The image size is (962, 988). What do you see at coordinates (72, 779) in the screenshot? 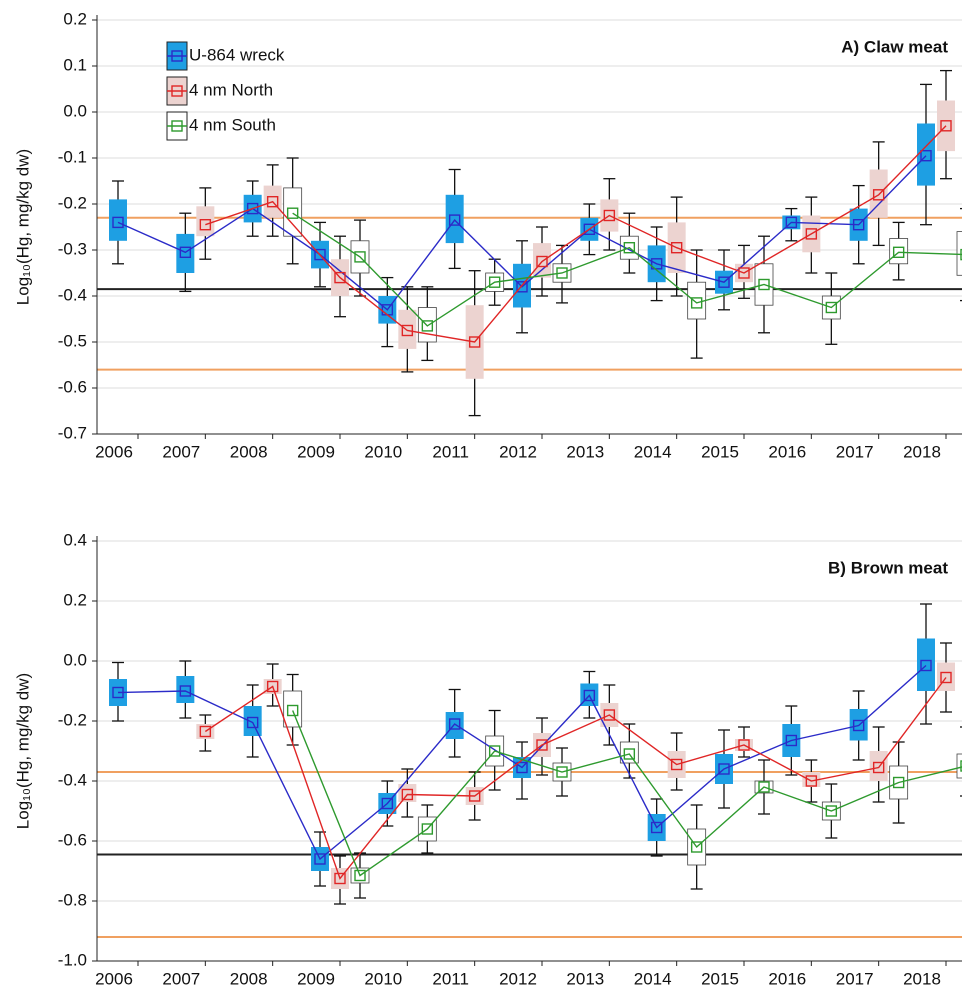
I see `y-tick-label: -0.4` at bounding box center [72, 779].